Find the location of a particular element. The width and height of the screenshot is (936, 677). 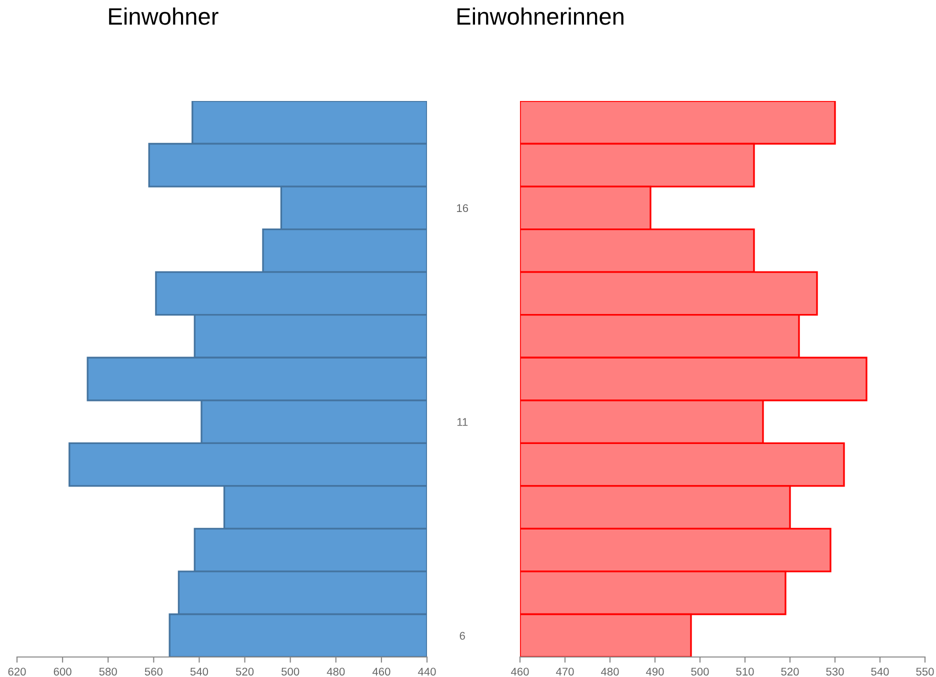

y-tick-label: 16 is located at coordinates (462, 208).